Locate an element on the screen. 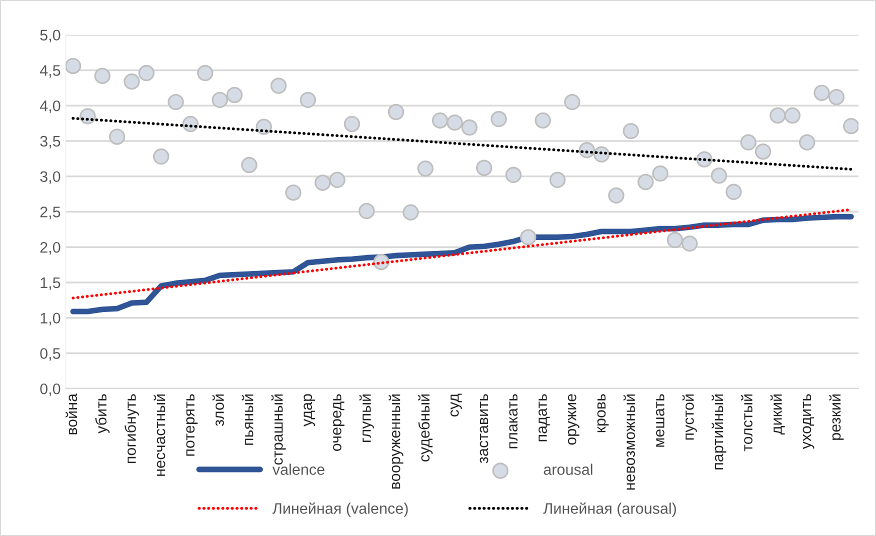  x-tick-label: резкий is located at coordinates (836, 417).